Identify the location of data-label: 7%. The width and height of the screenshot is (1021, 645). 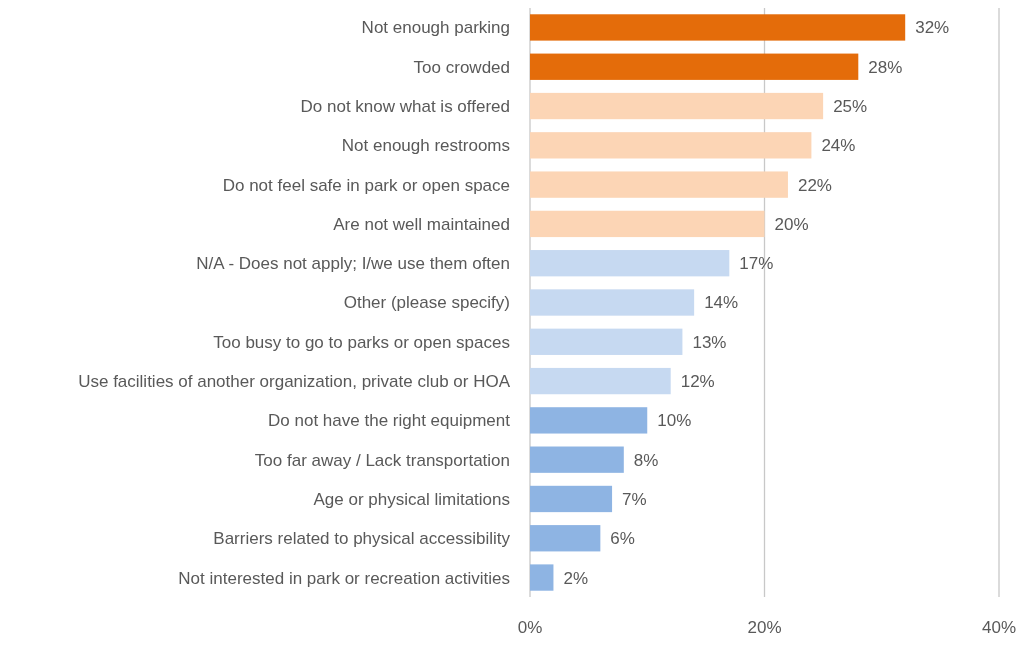
(634, 499).